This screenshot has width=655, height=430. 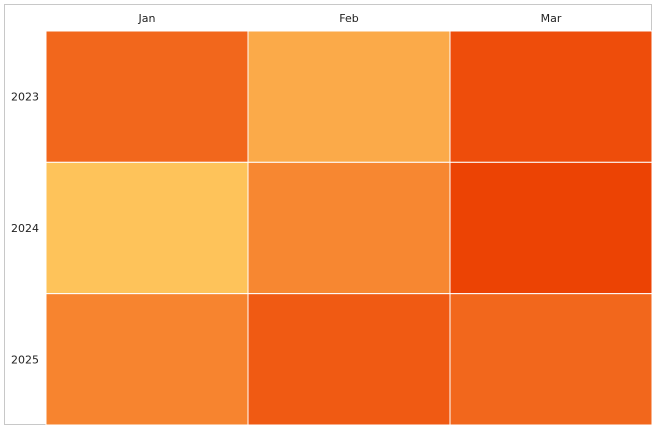 What do you see at coordinates (551, 18) in the screenshot?
I see `x-tick-label-mar: Mar` at bounding box center [551, 18].